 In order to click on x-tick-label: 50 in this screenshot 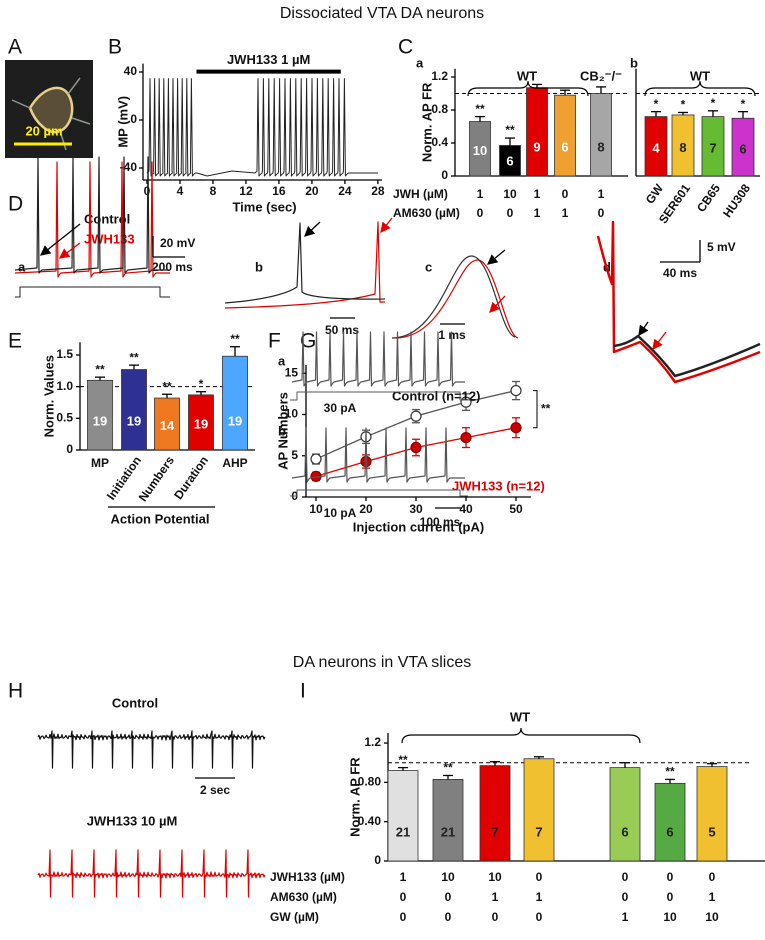, I will do `click(516, 509)`.